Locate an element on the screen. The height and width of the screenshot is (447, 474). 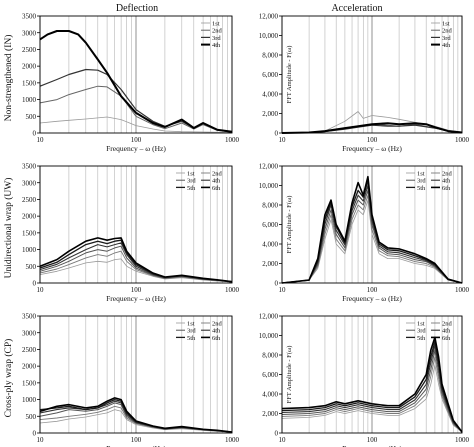
y-tick-label: 3500 is located at coordinates (29, 167).